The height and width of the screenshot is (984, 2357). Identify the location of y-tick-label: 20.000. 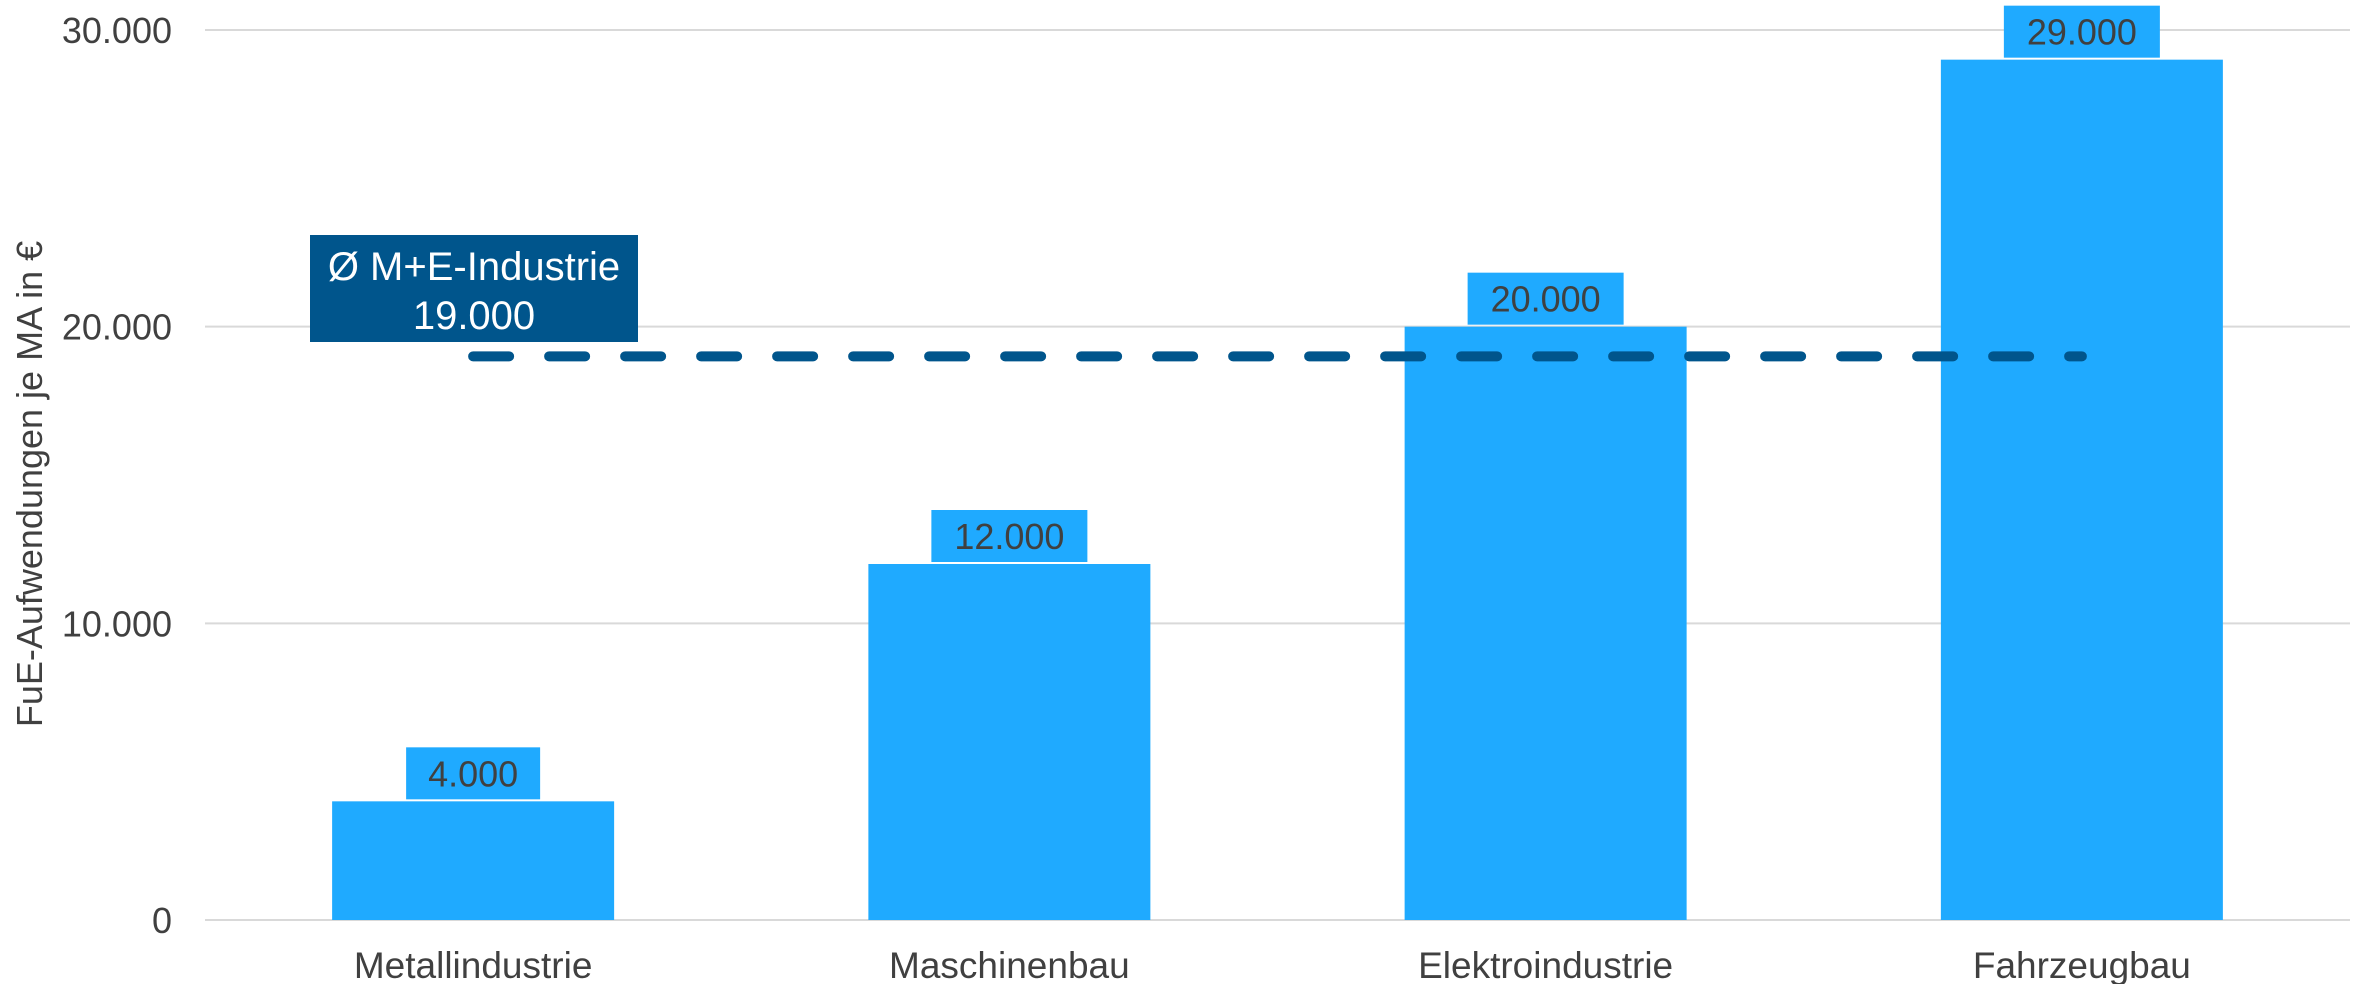
(117, 327).